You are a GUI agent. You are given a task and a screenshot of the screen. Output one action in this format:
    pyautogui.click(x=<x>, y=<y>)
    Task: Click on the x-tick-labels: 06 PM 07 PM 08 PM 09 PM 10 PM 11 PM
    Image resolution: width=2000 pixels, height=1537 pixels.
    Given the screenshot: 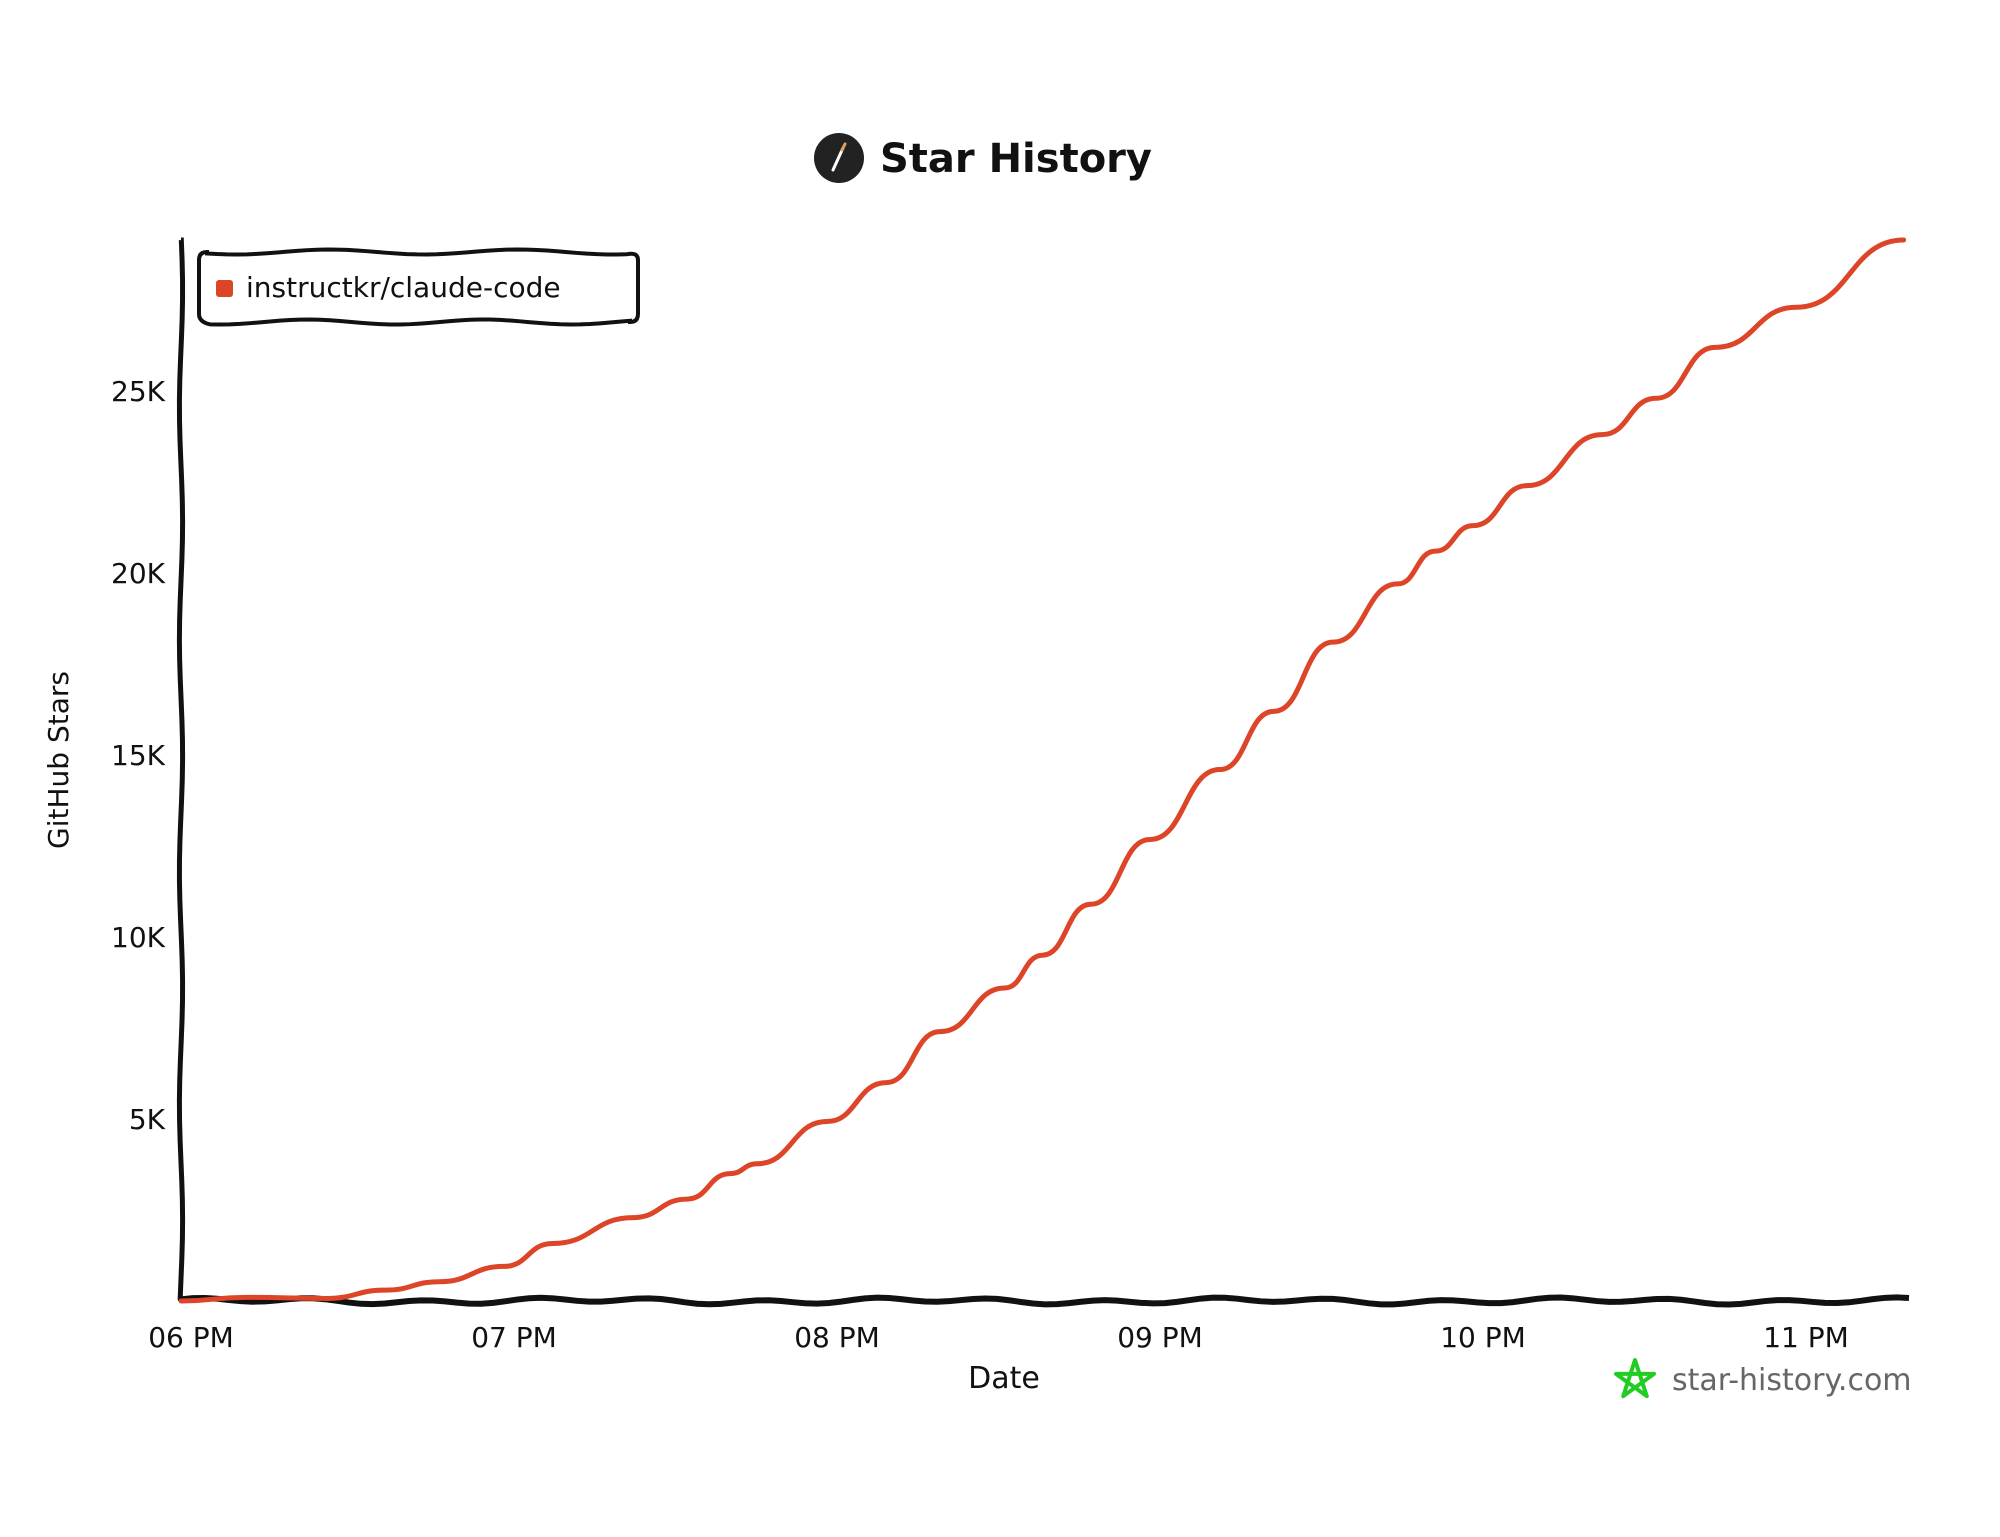 What is the action you would take?
    pyautogui.click(x=998, y=1337)
    